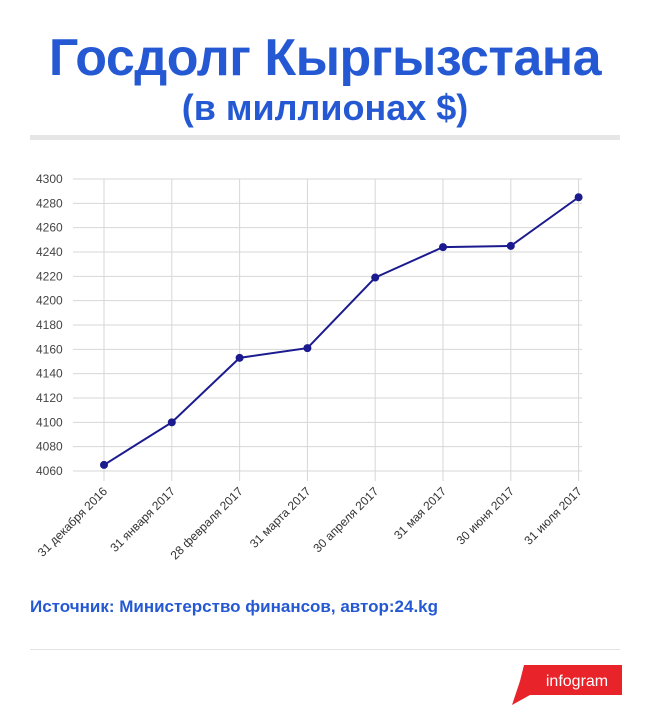 The image size is (650, 724). Describe the element at coordinates (49, 398) in the screenshot. I see `y-tick-label: 4120` at that location.